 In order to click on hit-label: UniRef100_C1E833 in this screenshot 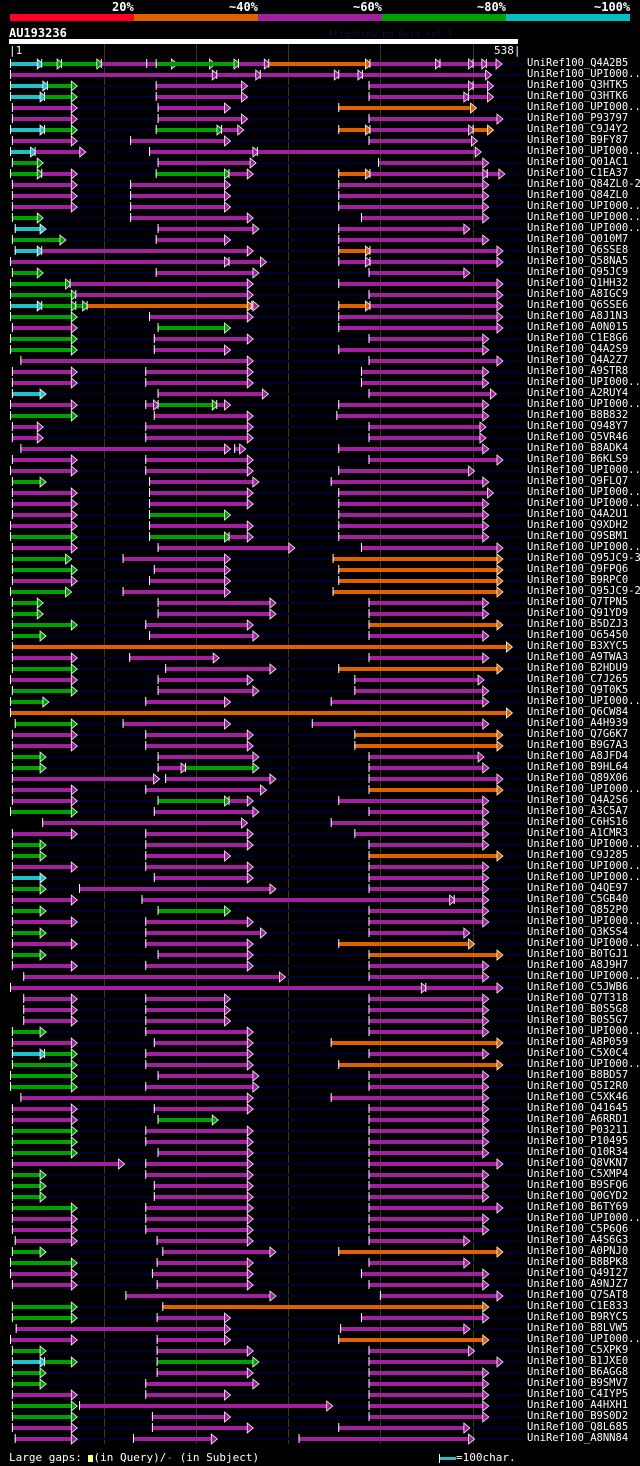, I will do `click(578, 1306)`.